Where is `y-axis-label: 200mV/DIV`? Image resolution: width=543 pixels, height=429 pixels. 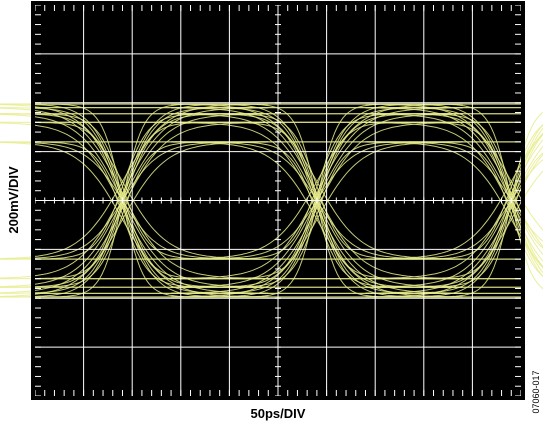 y-axis-label: 200mV/DIV is located at coordinates (13, 200).